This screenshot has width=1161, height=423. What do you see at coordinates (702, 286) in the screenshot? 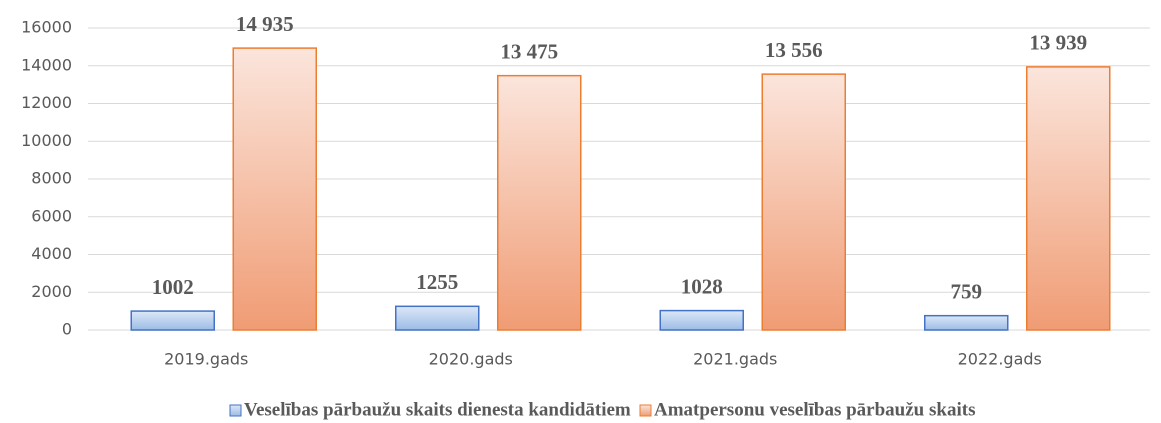
I see `data-label: 1028` at bounding box center [702, 286].